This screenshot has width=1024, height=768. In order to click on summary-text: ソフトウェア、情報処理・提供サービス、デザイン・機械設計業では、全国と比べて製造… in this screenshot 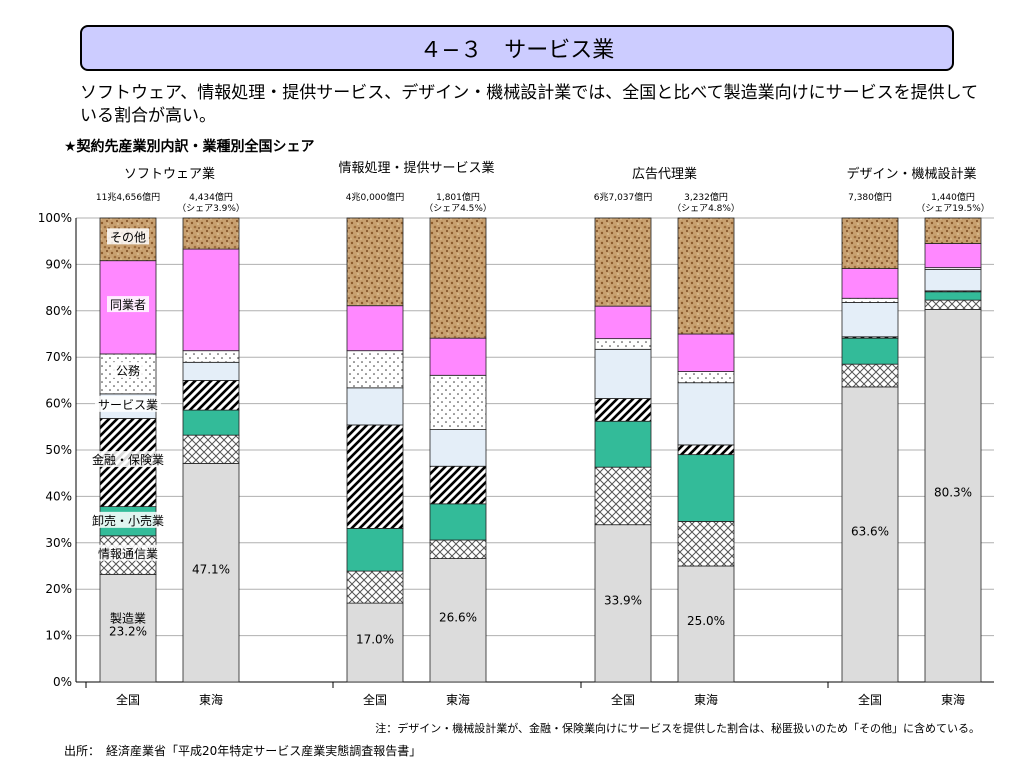, I will do `click(529, 104)`.